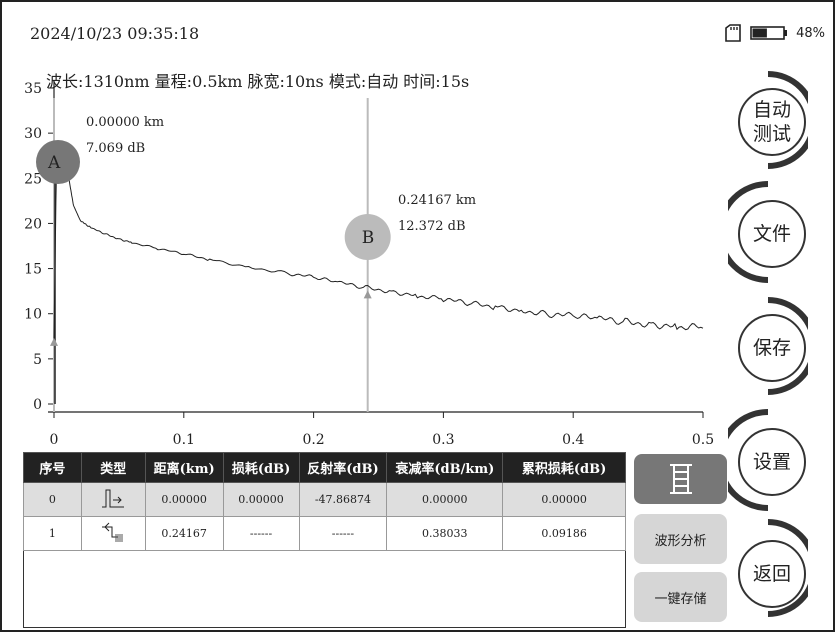  I want to click on header-distance: 距离(km), so click(184, 467).